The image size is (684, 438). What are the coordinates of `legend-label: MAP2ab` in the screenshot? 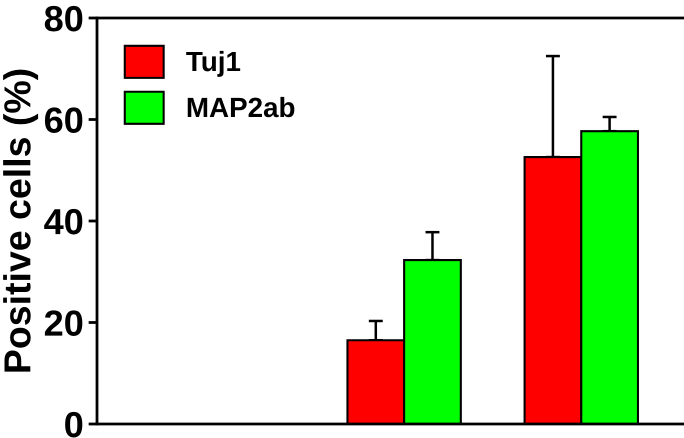 It's located at (241, 107).